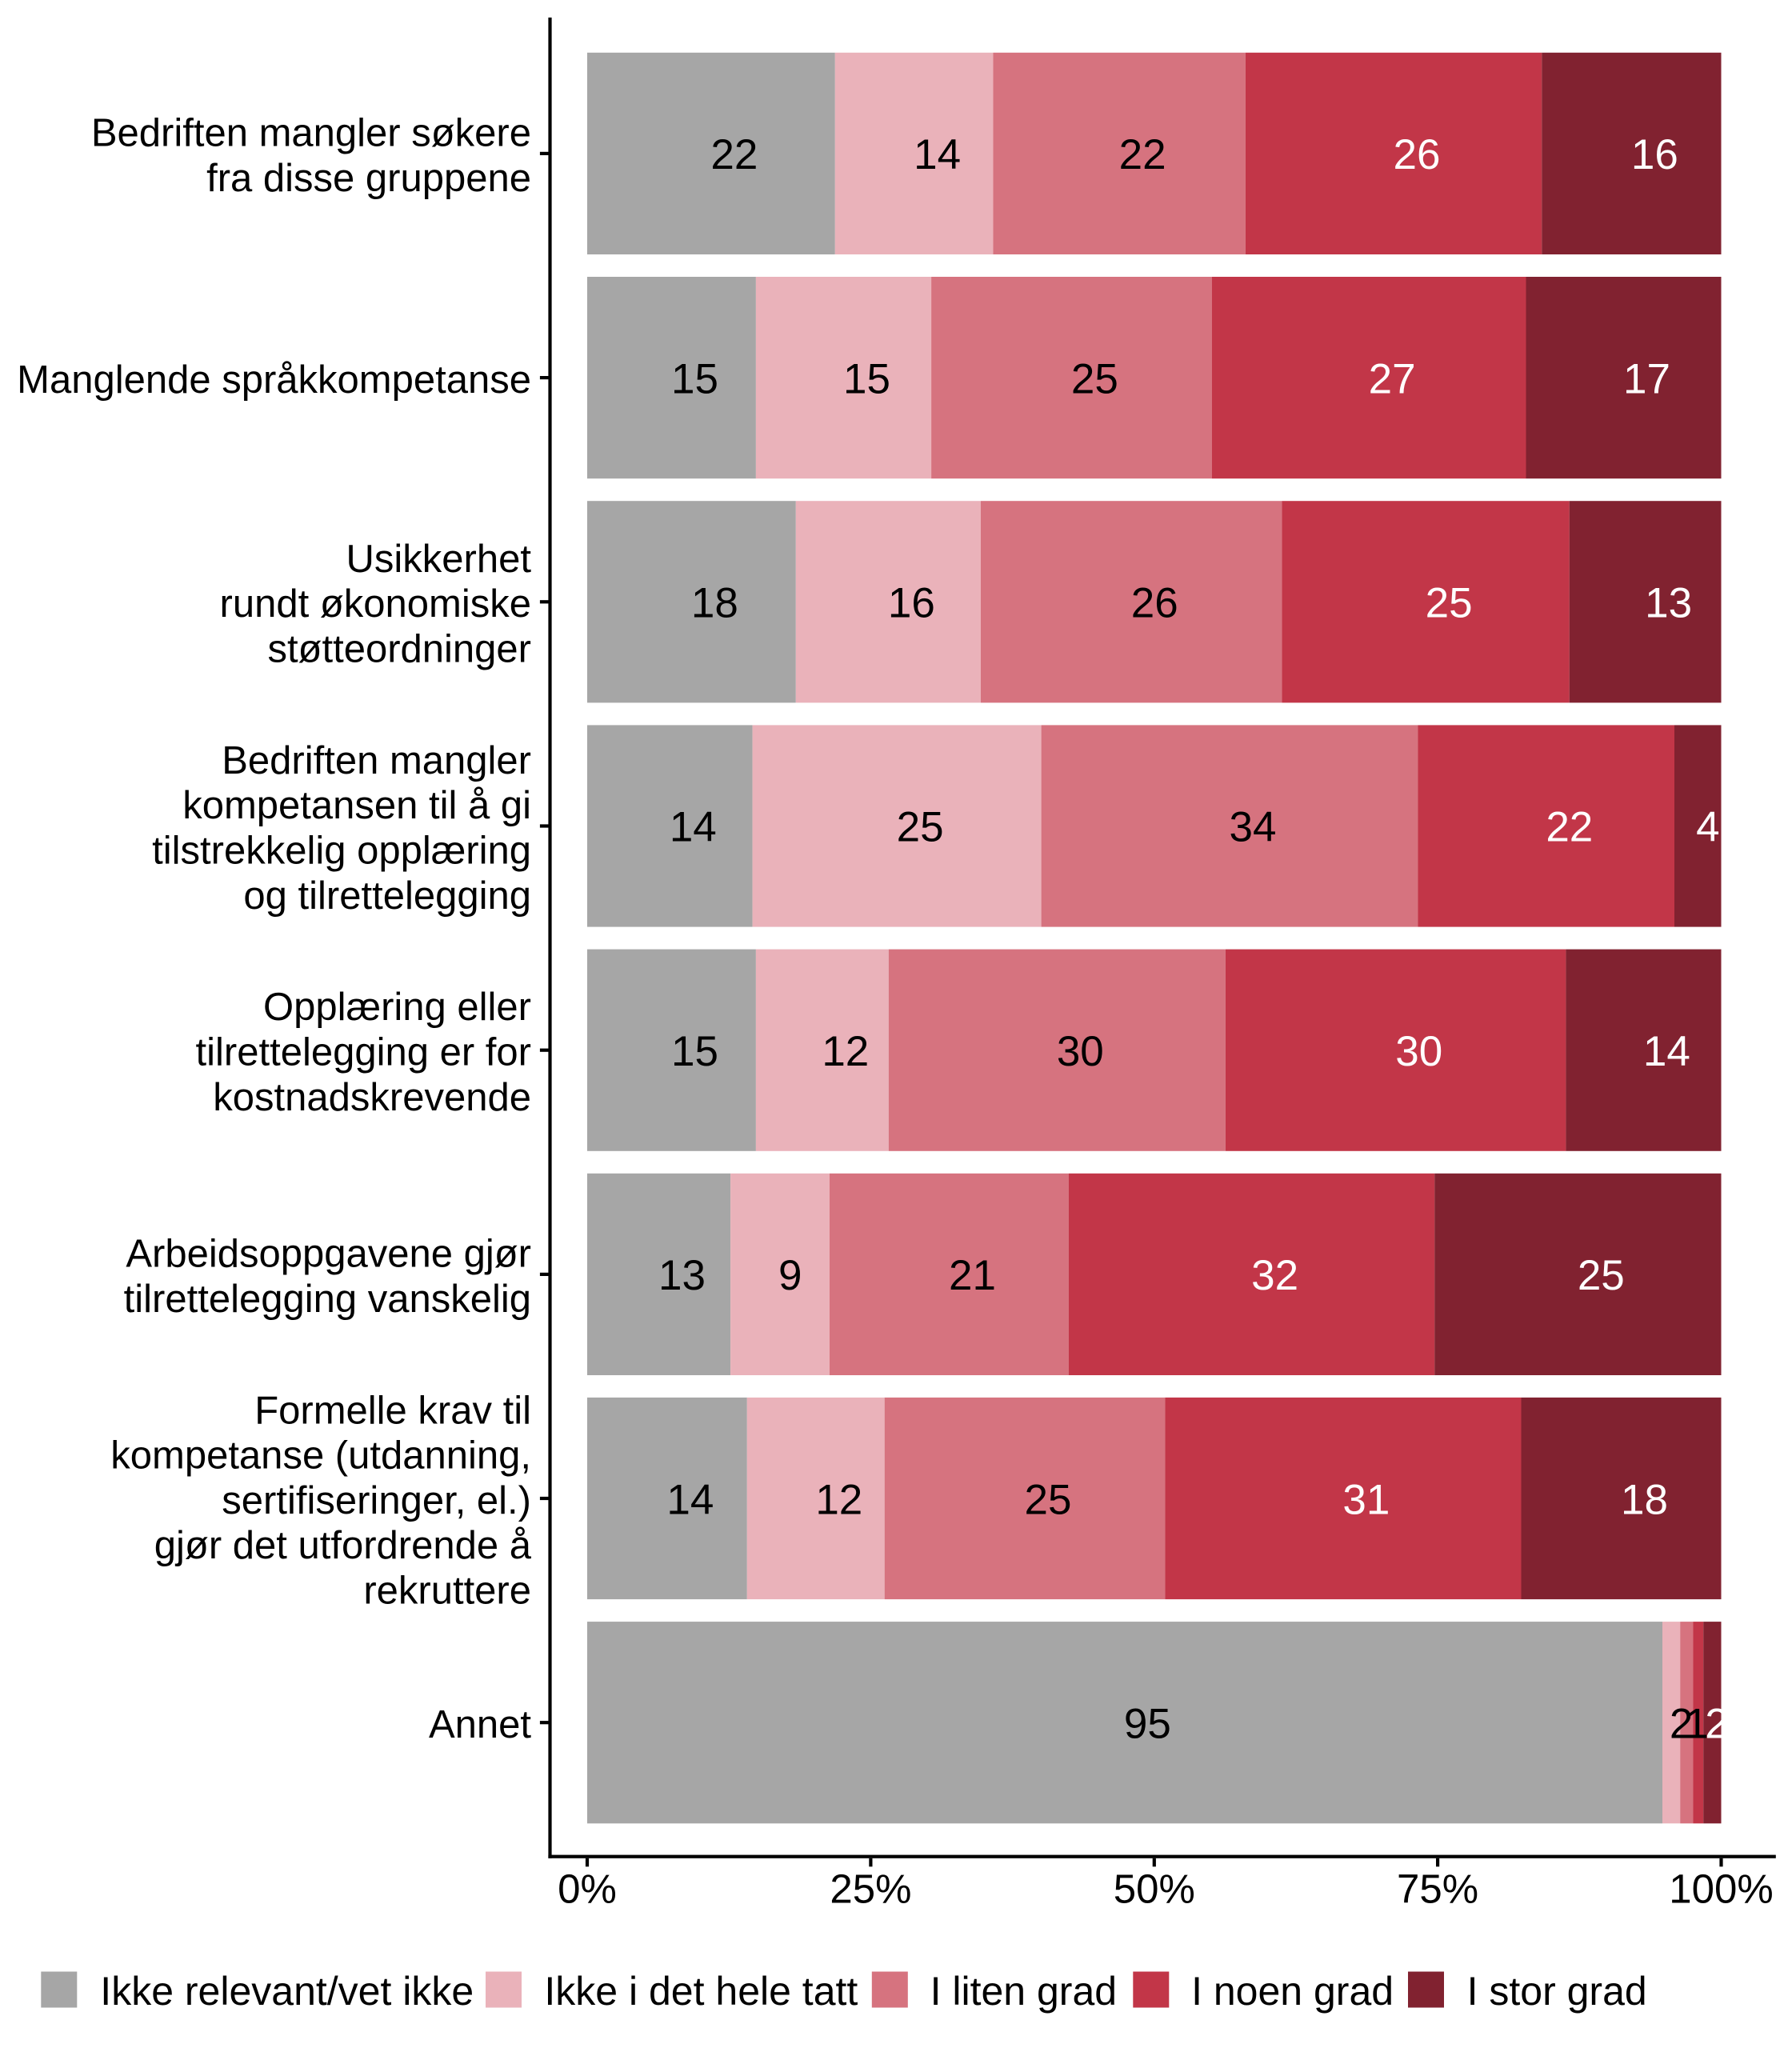 The height and width of the screenshot is (2048, 1792). I want to click on svg-text: fra disse gruppene, so click(368, 178).